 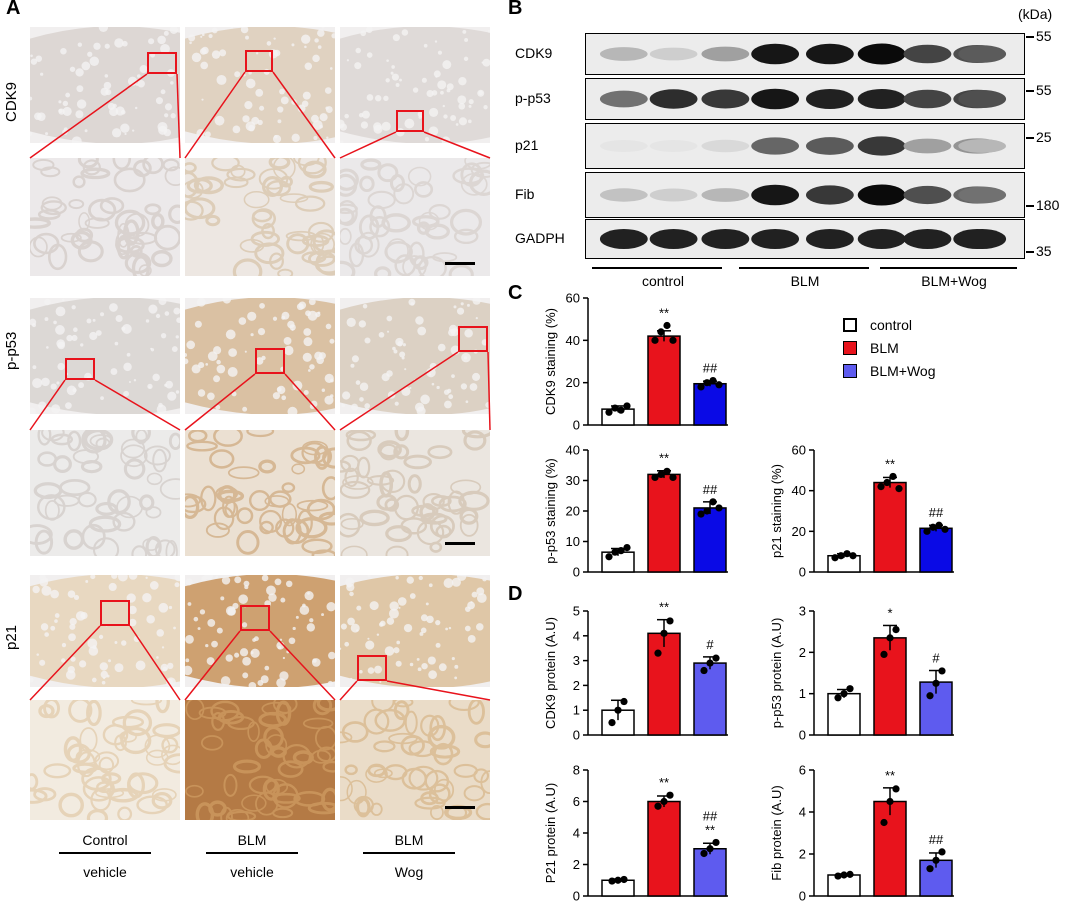 What do you see at coordinates (534, 53) in the screenshot?
I see `blot-label-0: CDK9` at bounding box center [534, 53].